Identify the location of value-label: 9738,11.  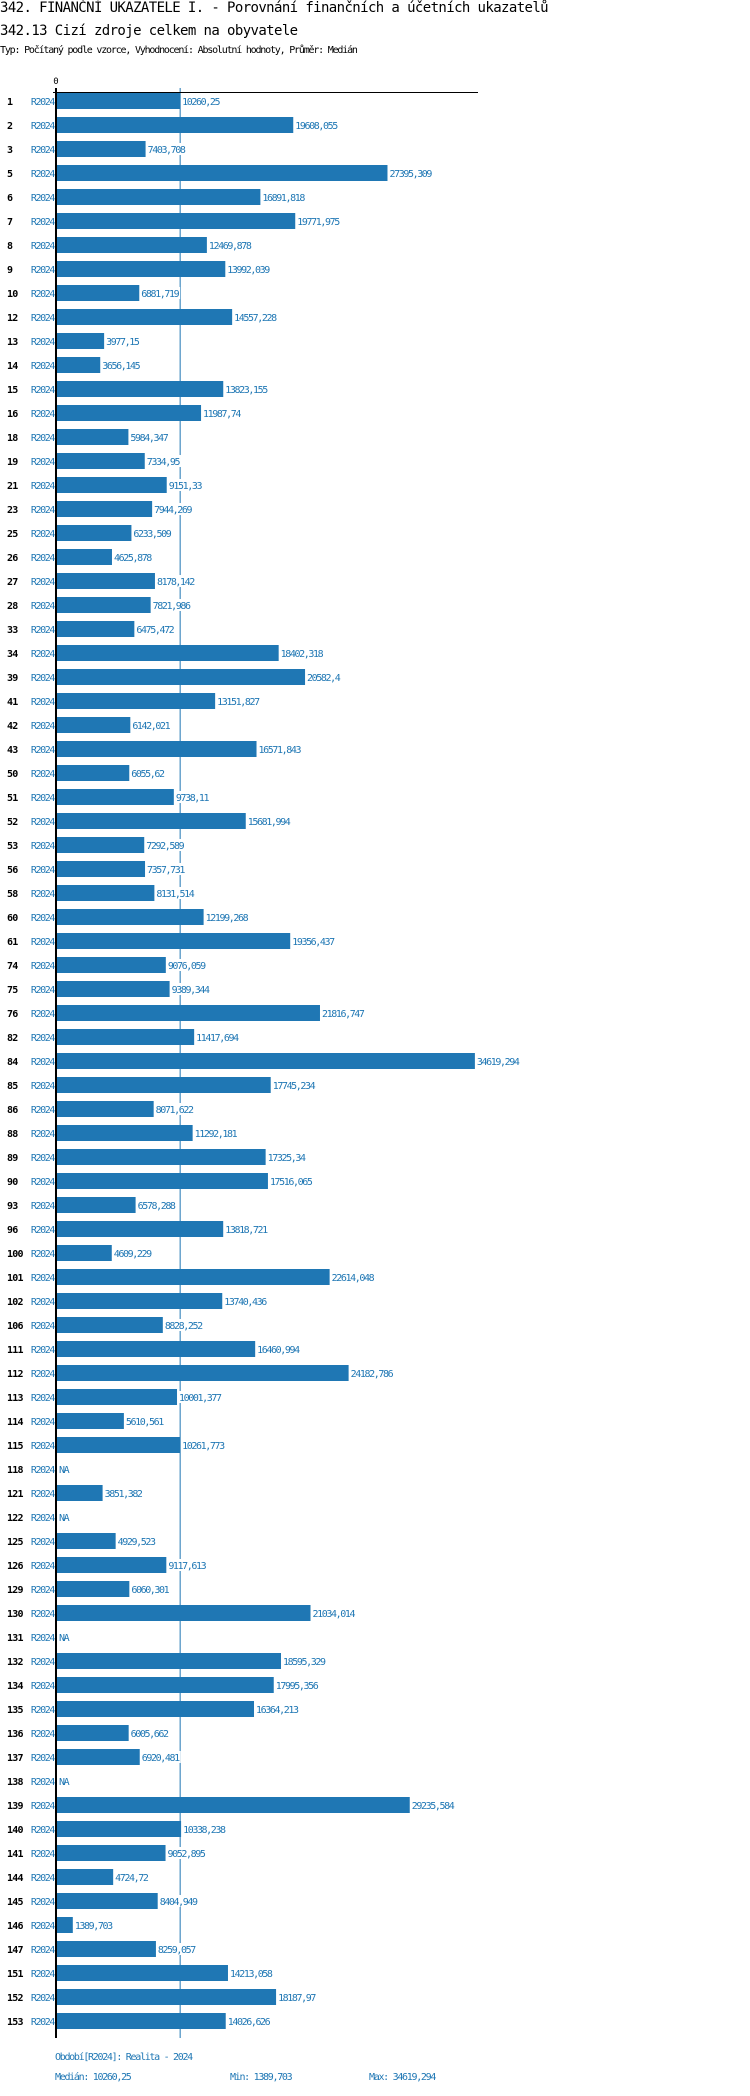
(193, 798).